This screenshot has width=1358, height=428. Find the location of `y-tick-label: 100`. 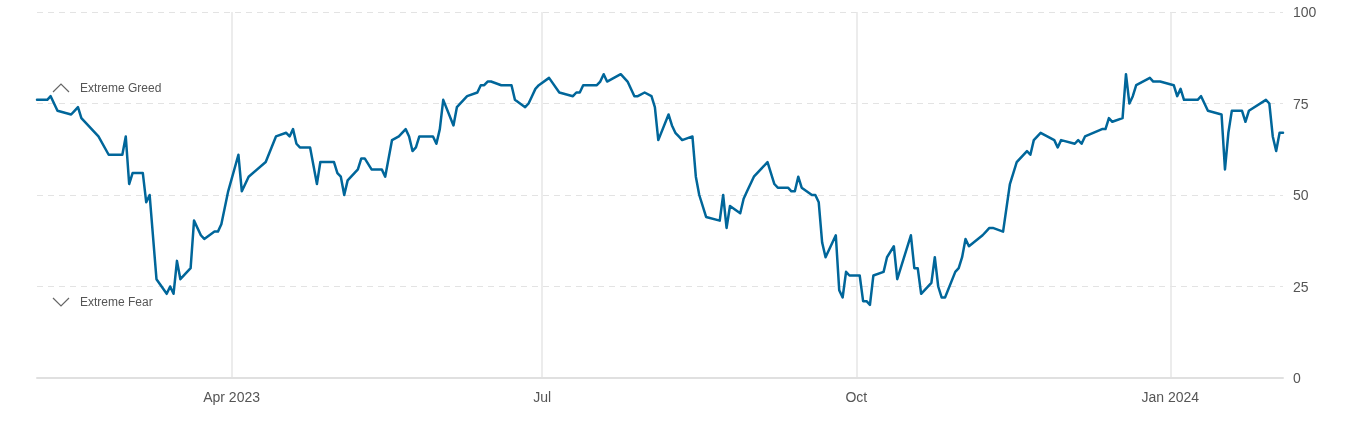

y-tick-label: 100 is located at coordinates (1305, 12).